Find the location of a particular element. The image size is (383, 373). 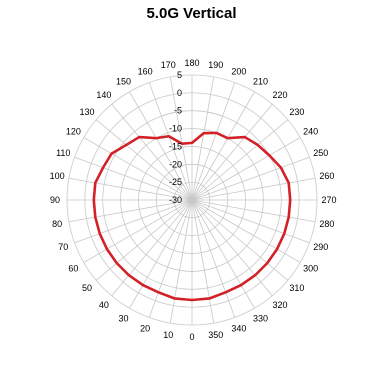

angle-tick-label: 160 is located at coordinates (145, 71).